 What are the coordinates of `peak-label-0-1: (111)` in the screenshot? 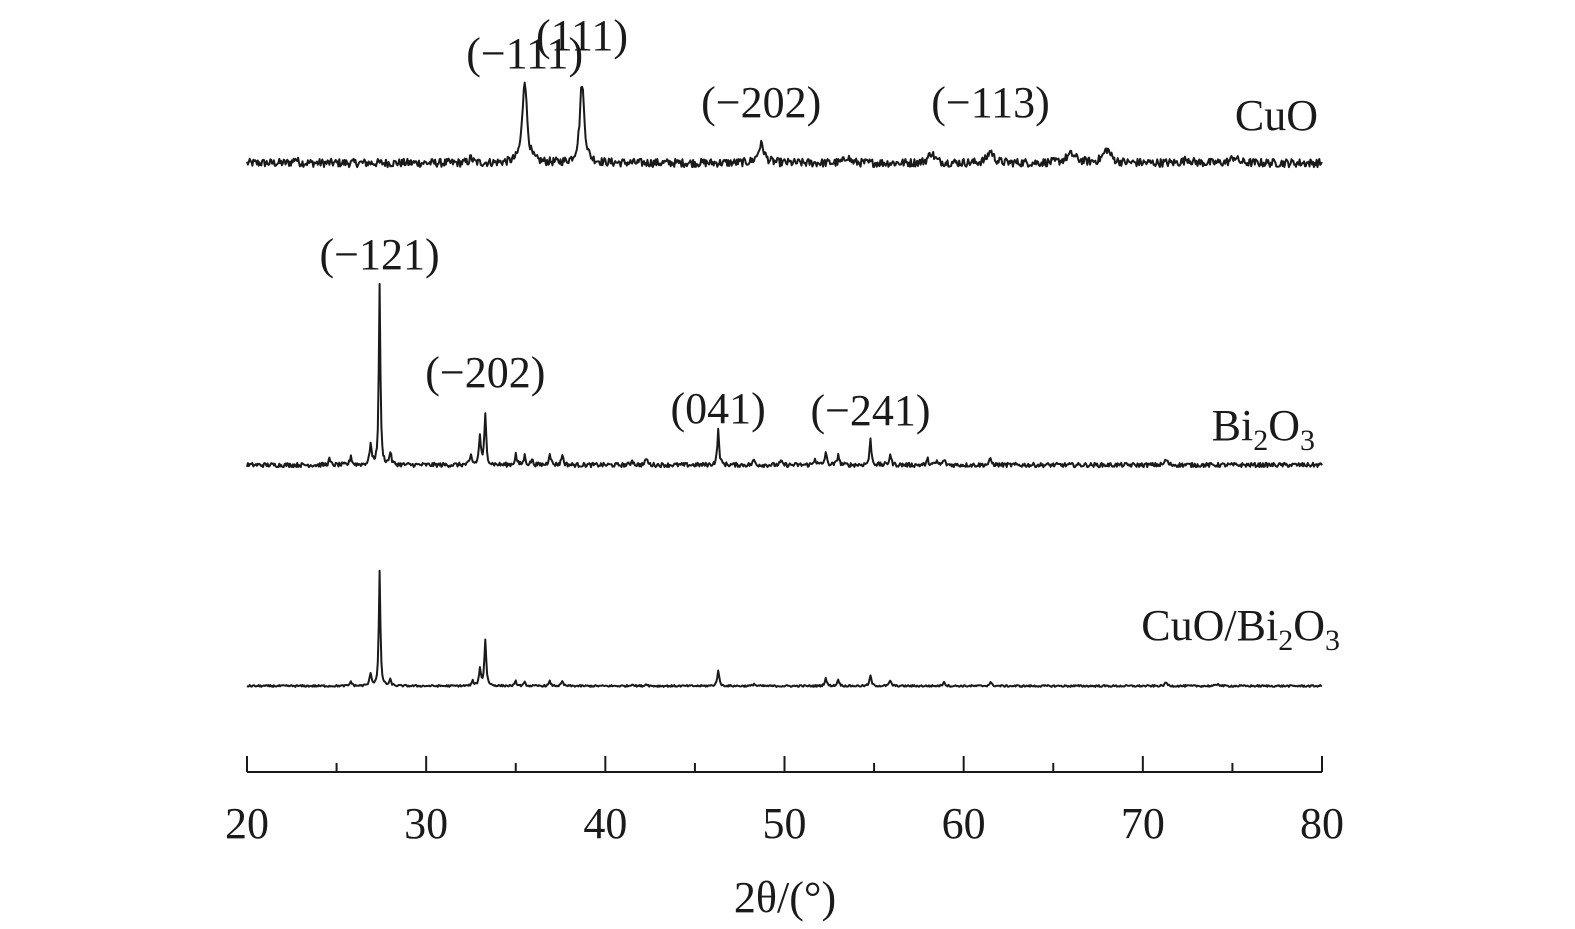 It's located at (582, 35).